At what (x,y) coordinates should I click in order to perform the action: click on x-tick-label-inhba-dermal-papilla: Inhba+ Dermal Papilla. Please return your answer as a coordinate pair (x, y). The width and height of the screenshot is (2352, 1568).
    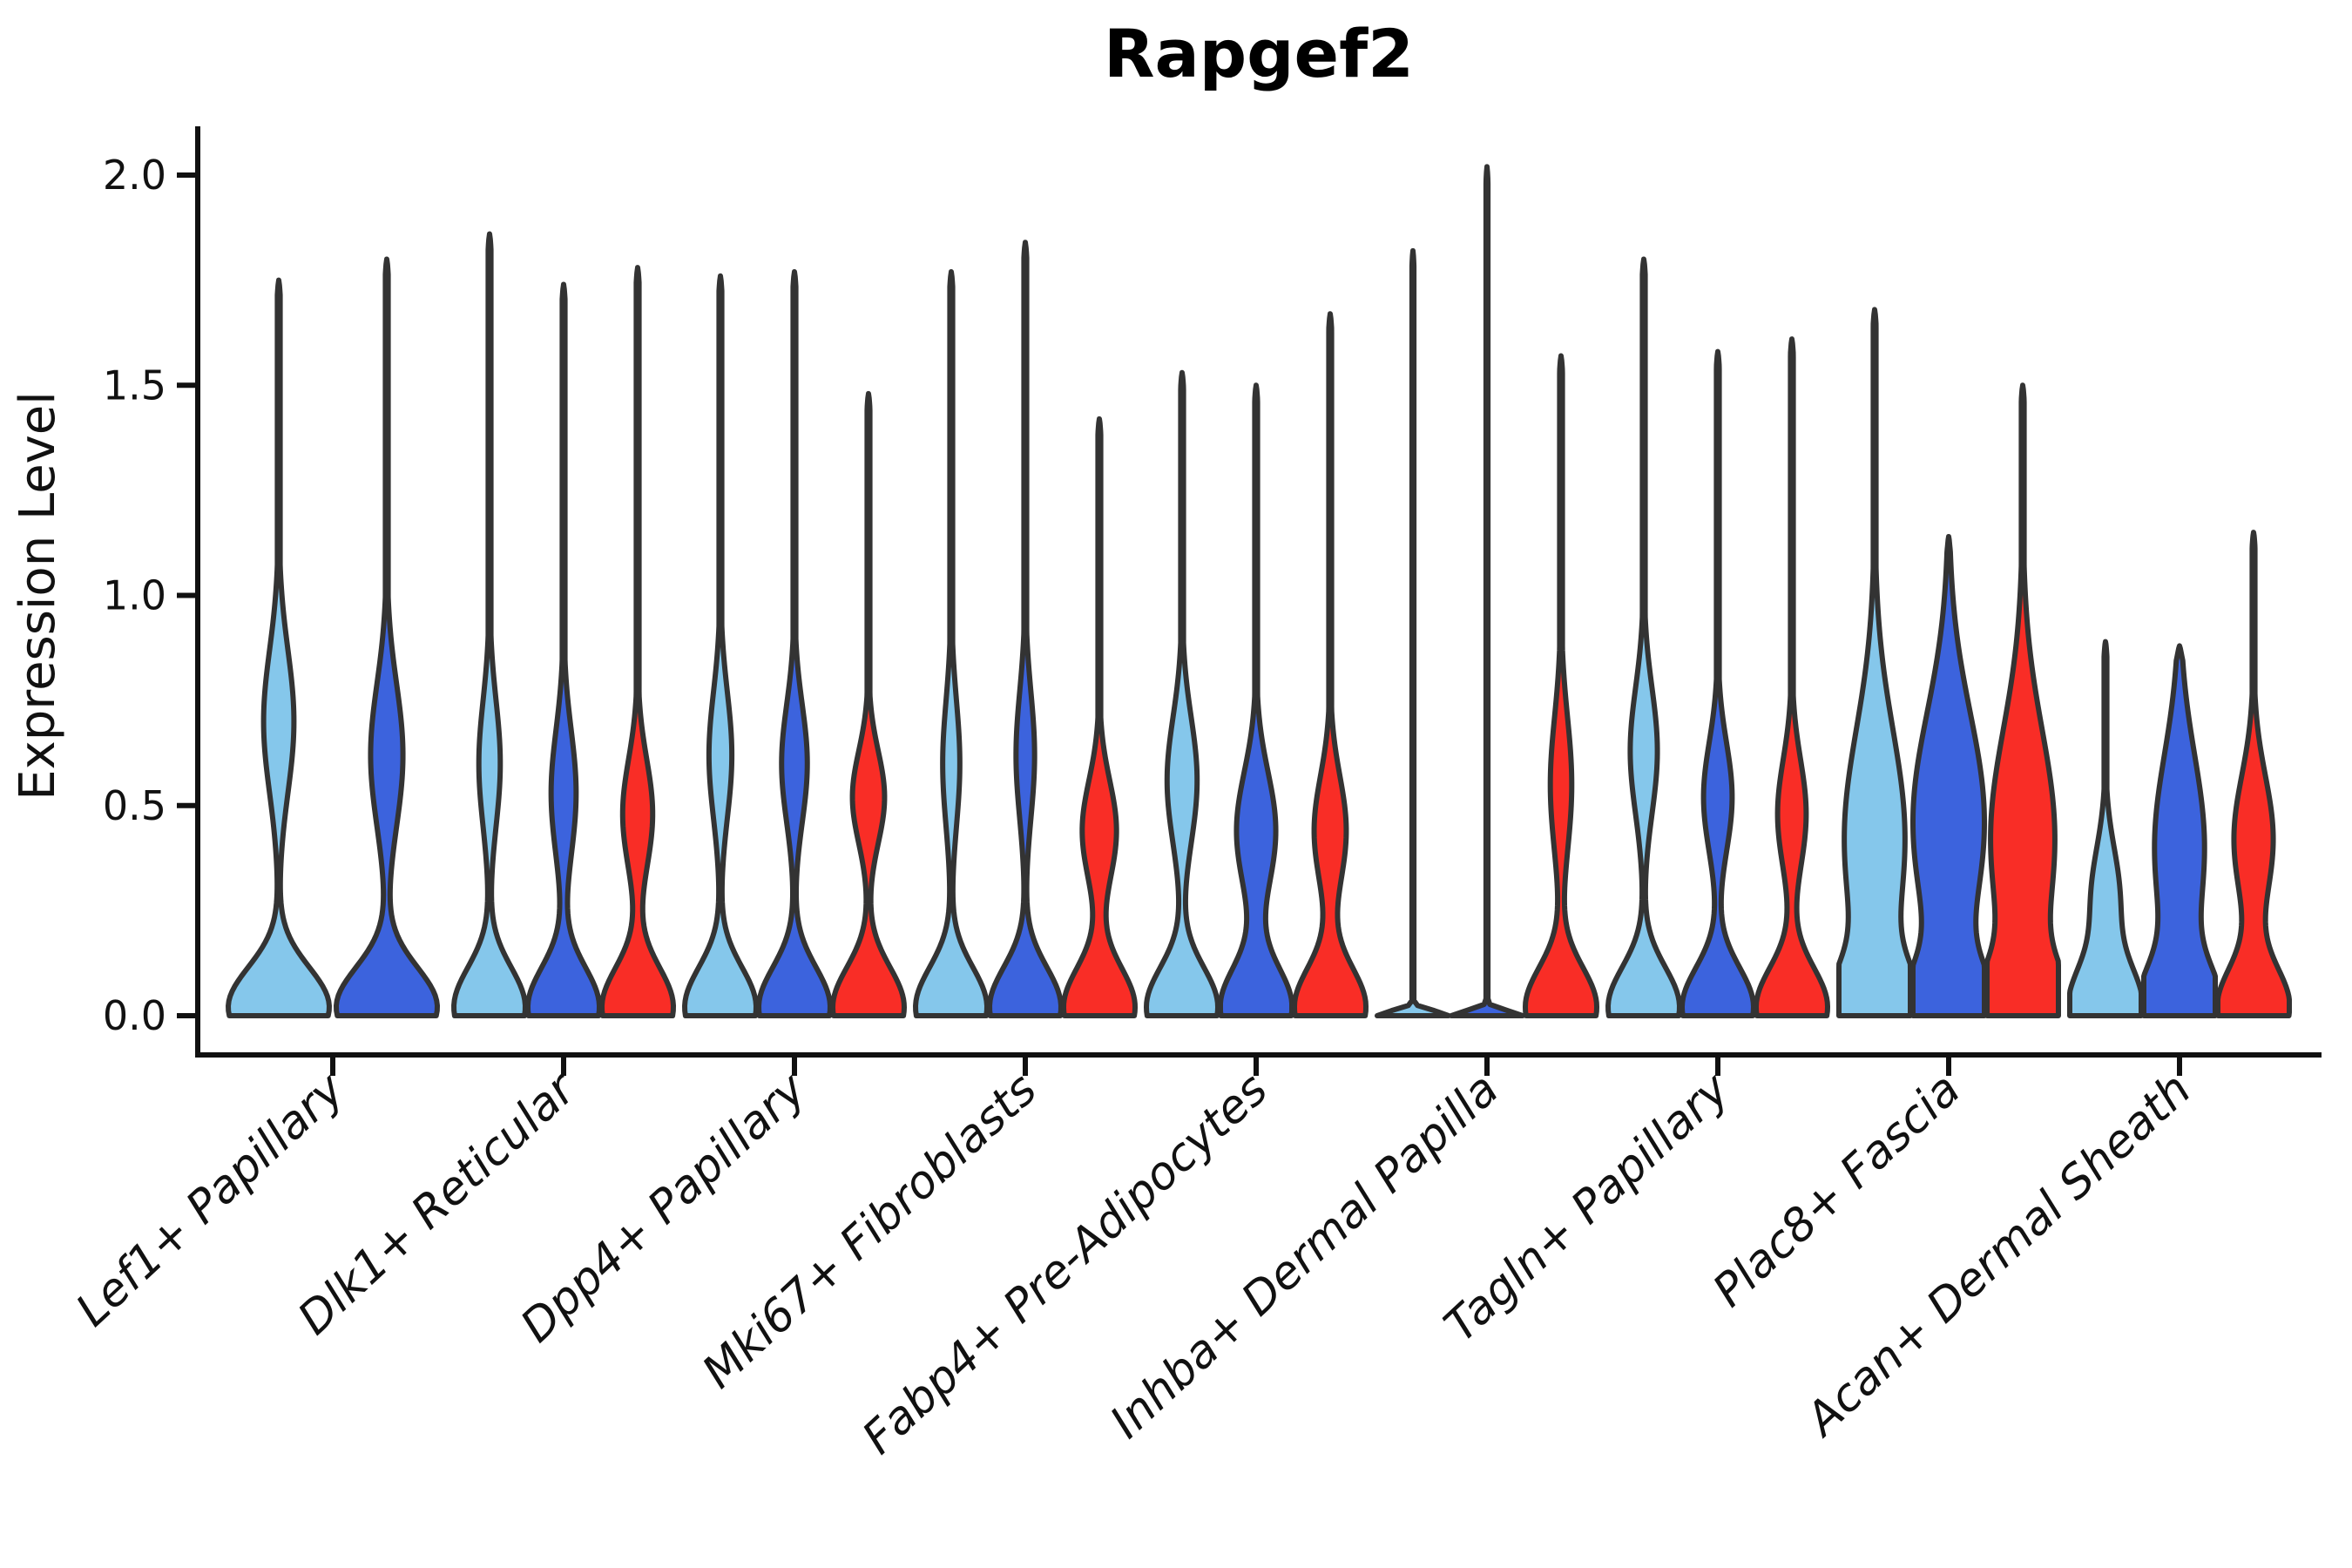
    Looking at the image, I should click on (1304, 1257).